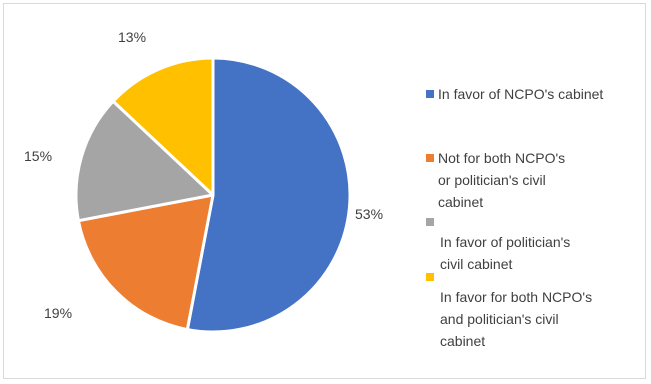 This screenshot has width=651, height=384. I want to click on pie-slice-politician, so click(144, 161).